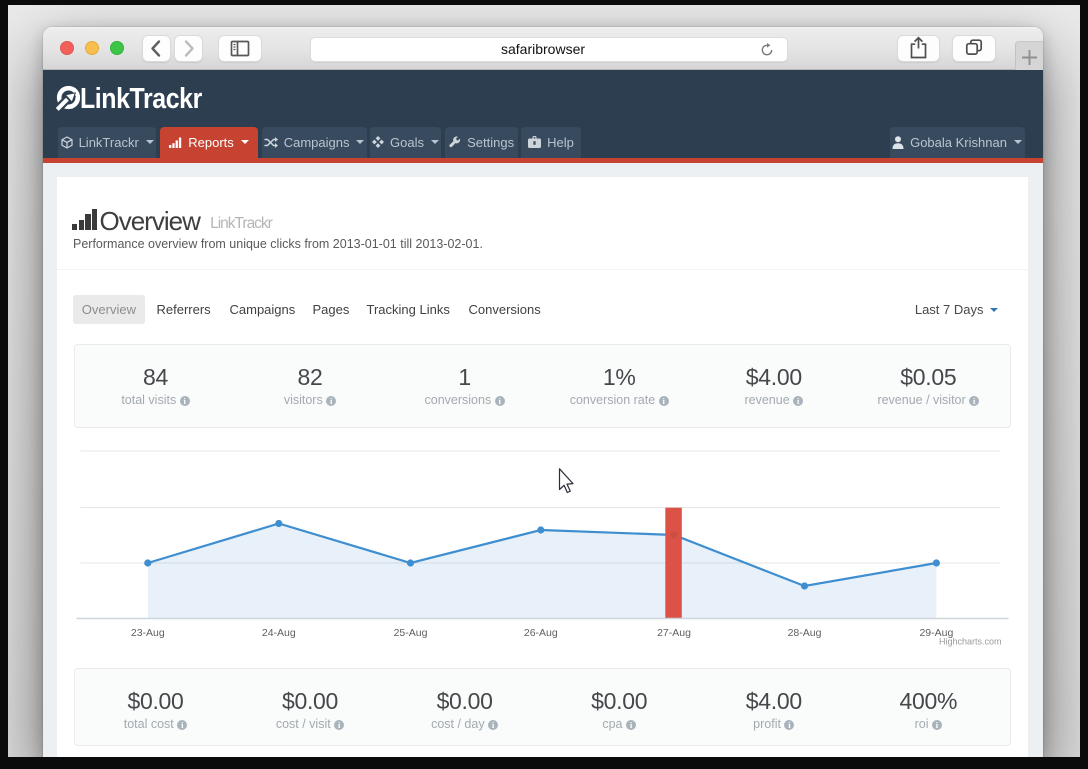  What do you see at coordinates (936, 633) in the screenshot?
I see `svg-text: 29-Aug` at bounding box center [936, 633].